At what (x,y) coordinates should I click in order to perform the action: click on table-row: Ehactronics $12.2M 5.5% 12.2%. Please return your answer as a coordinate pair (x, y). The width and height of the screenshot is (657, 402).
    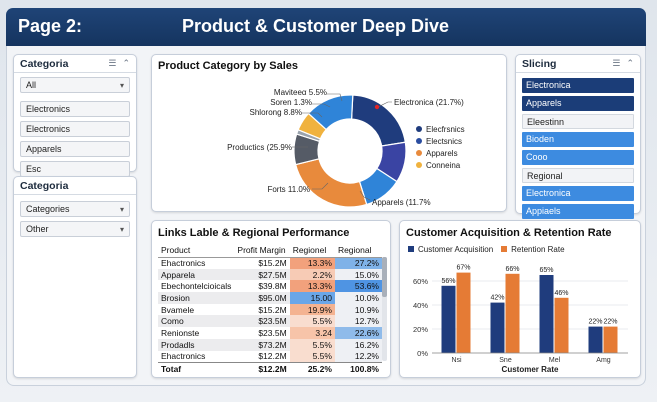
    Looking at the image, I should click on (270, 356).